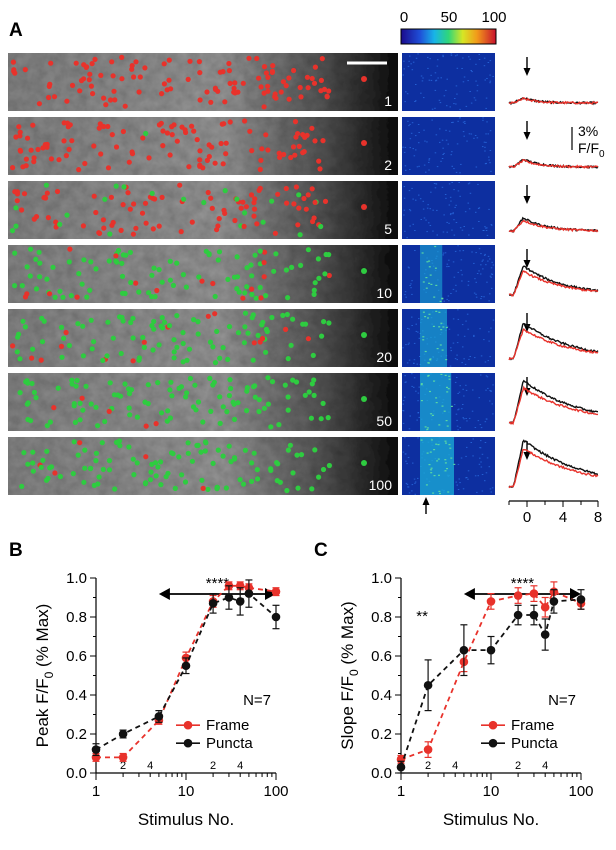 The image size is (616, 850). What do you see at coordinates (381, 617) in the screenshot?
I see `y-tick-label: 0.8` at bounding box center [381, 617].